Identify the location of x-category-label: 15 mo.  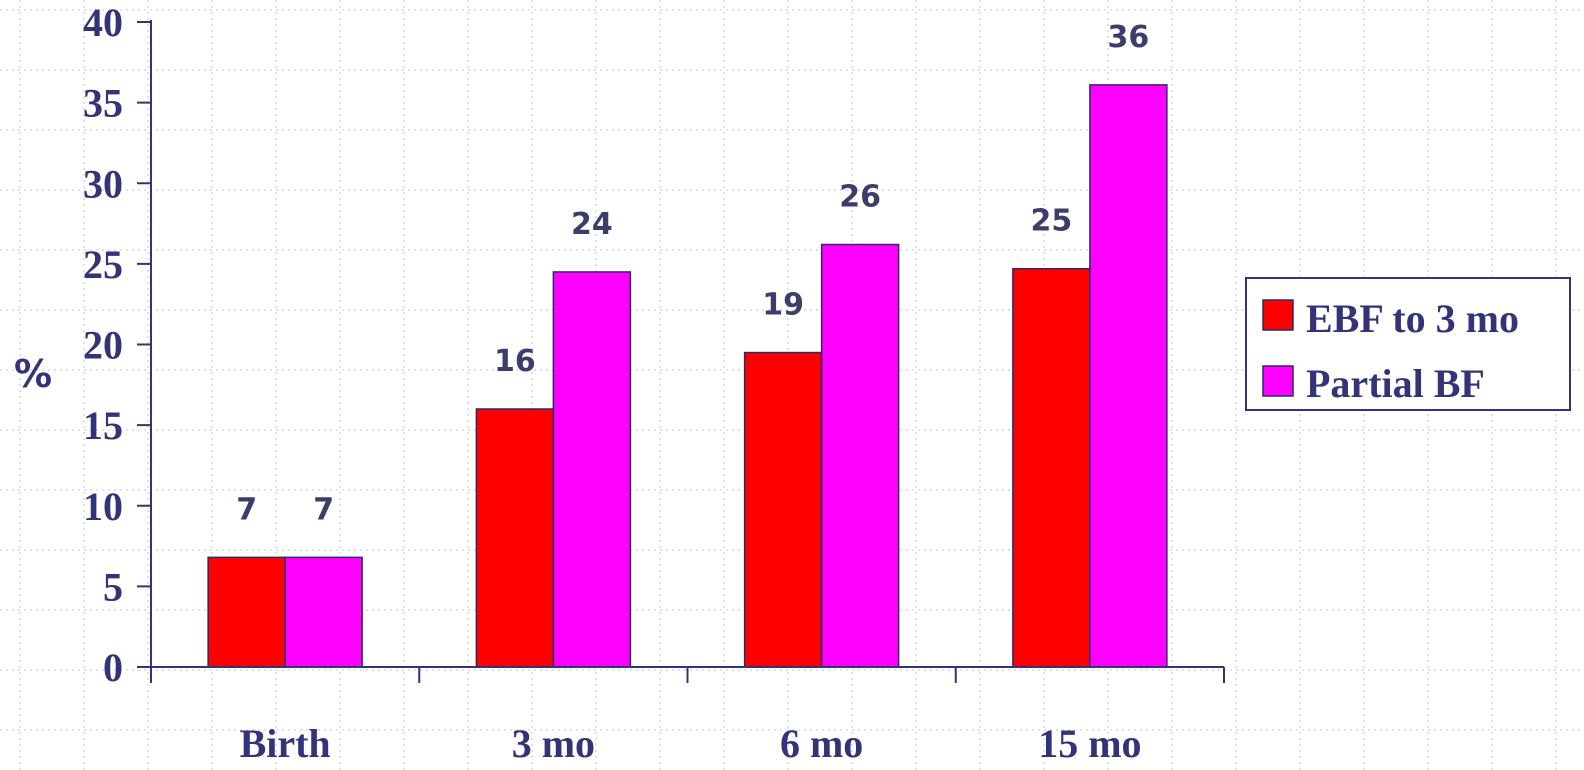
(1089, 743).